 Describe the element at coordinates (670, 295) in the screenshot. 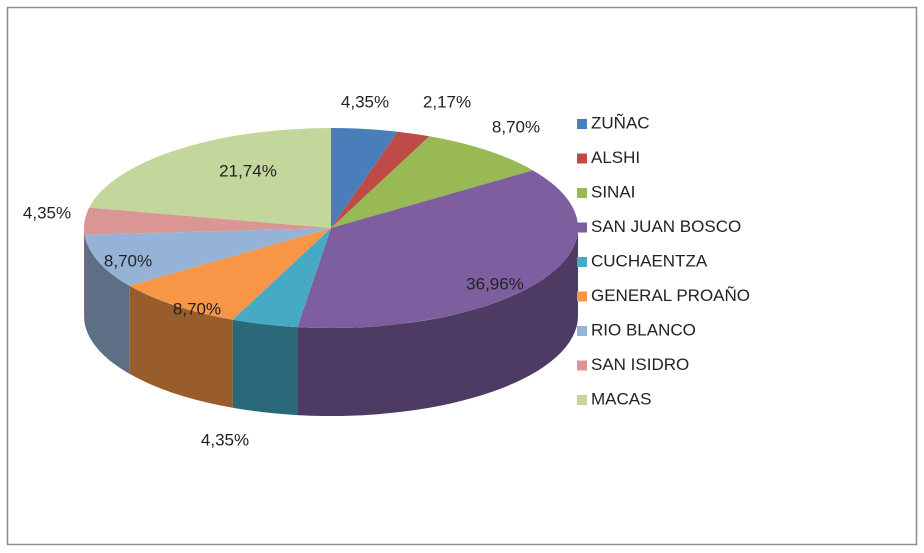

I see `legend-label: GENERAL PROAÑO` at that location.